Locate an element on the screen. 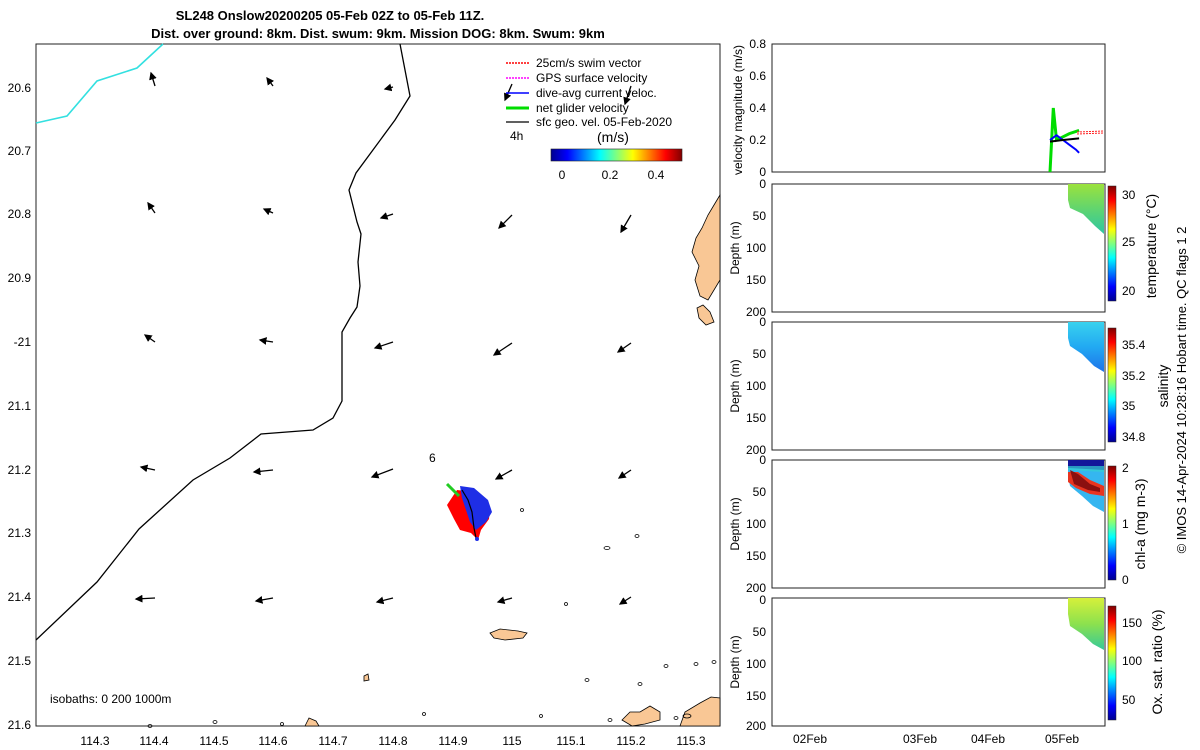 This screenshot has height=750, width=1200. oxygen-cbticks: 150 100 50 is located at coordinates (1132, 661).